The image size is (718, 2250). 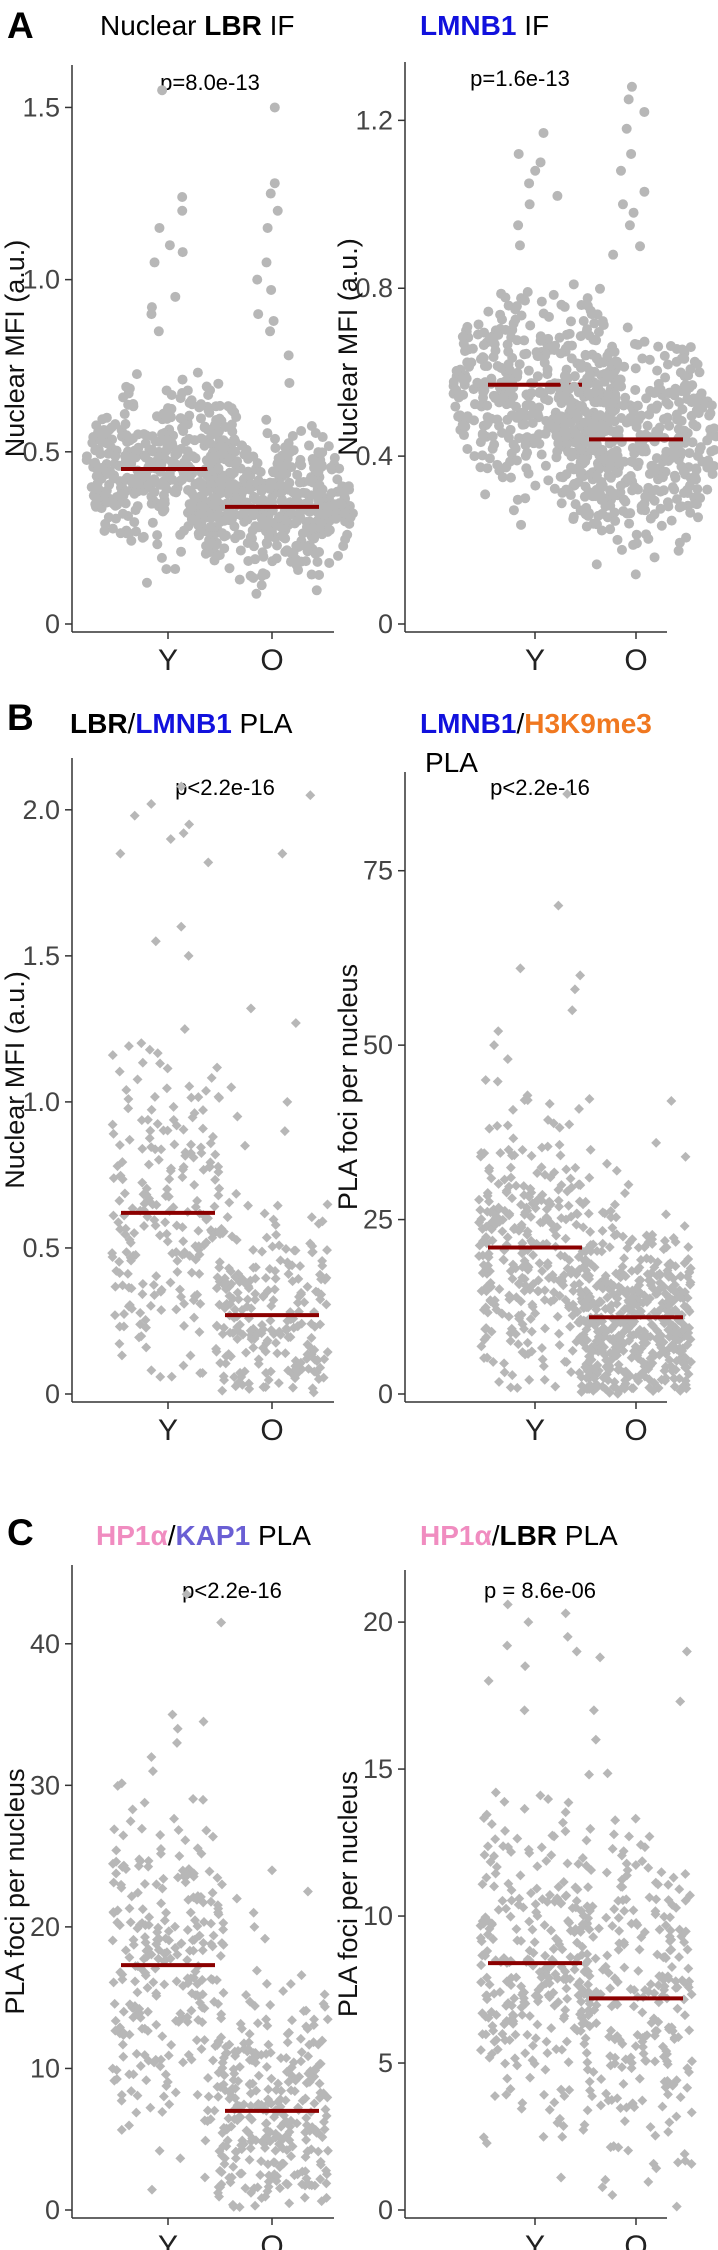 What do you see at coordinates (385, 2063) in the screenshot?
I see `y-tick-label: 5` at bounding box center [385, 2063].